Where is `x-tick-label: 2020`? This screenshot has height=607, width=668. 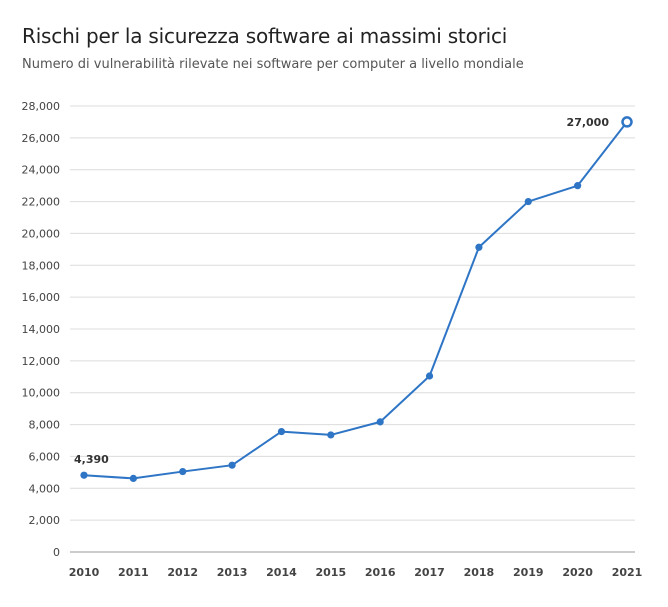 x-tick-label: 2020 is located at coordinates (577, 572).